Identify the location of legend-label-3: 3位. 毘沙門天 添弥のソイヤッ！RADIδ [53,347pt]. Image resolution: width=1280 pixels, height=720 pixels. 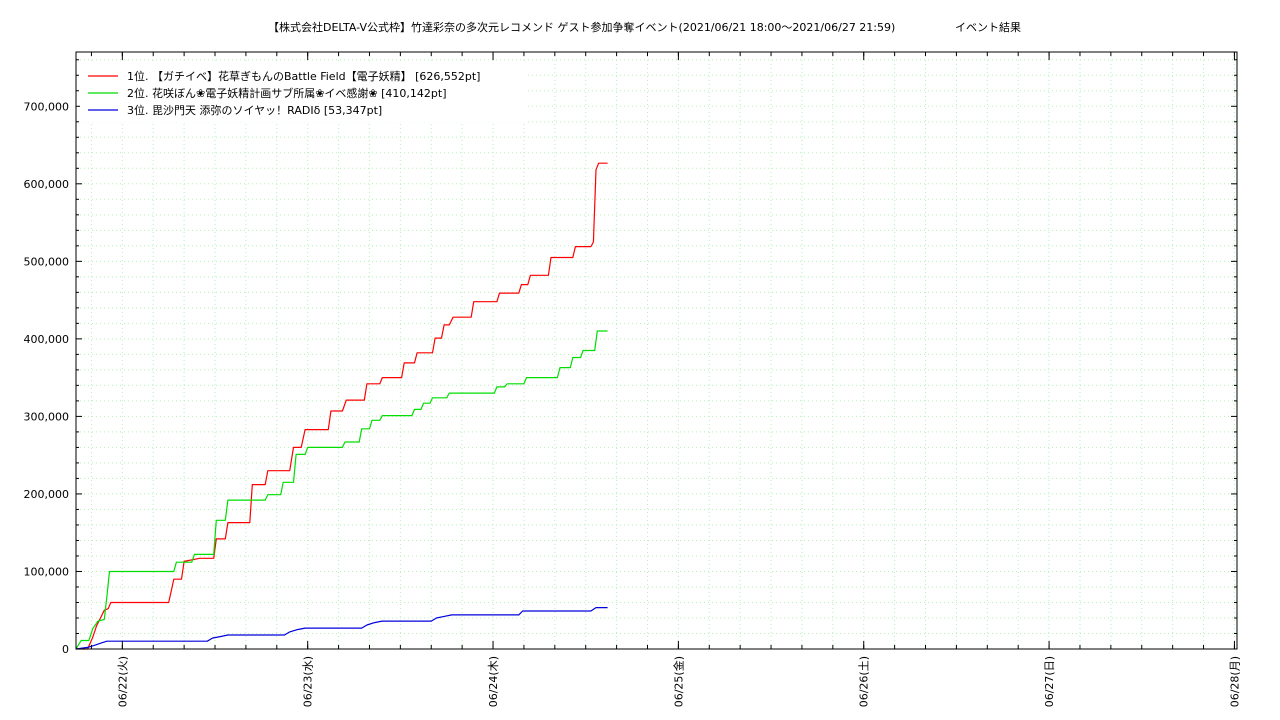
(254, 110).